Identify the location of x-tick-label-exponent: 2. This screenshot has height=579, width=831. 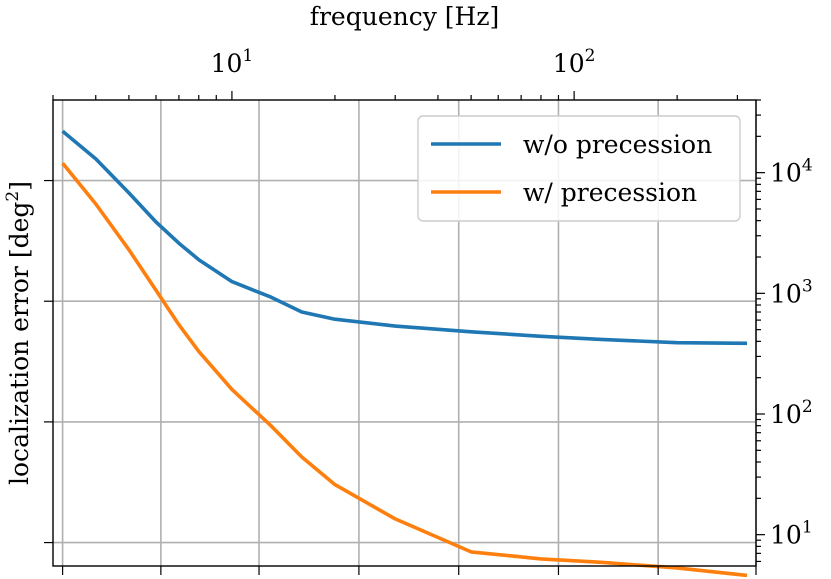
(590, 56).